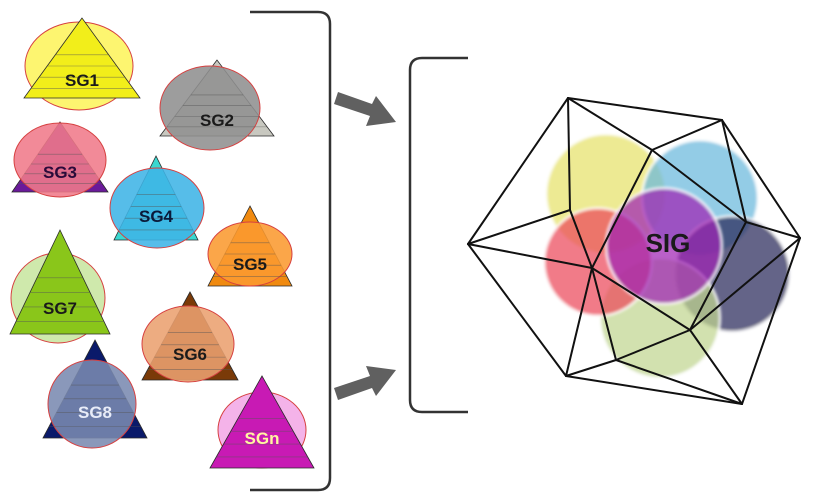 Image resolution: width=814 pixels, height=497 pixels. I want to click on subgroup-sg1-triangle, so click(82, 58).